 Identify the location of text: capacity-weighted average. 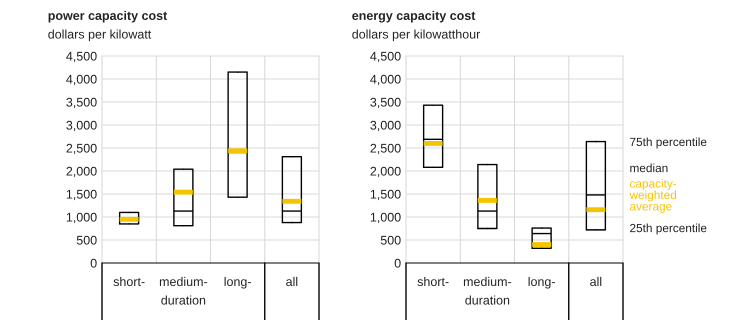
(652, 195).